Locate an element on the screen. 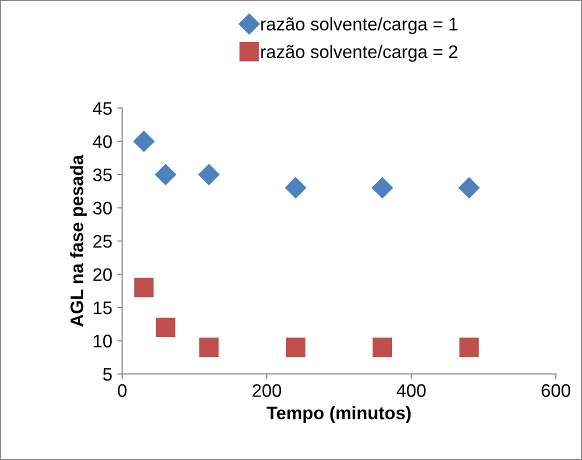 The height and width of the screenshot is (460, 582). y-tick-label: 25 is located at coordinates (102, 241).